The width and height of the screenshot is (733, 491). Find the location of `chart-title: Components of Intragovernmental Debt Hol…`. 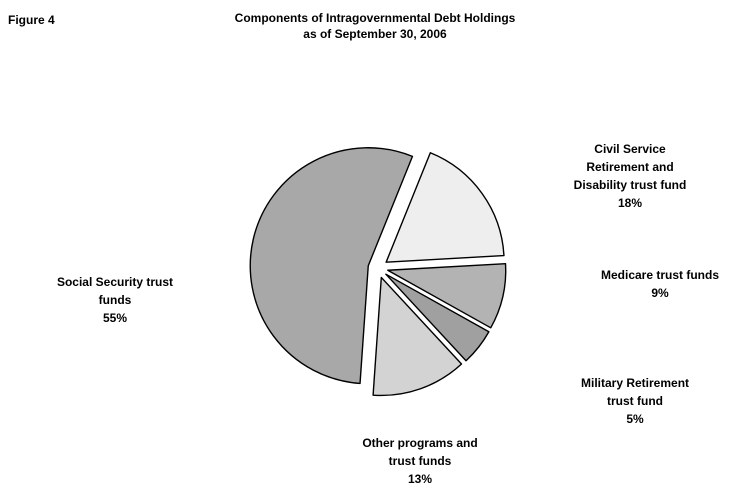

chart-title: Components of Intragovernmental Debt Hol… is located at coordinates (375, 26).